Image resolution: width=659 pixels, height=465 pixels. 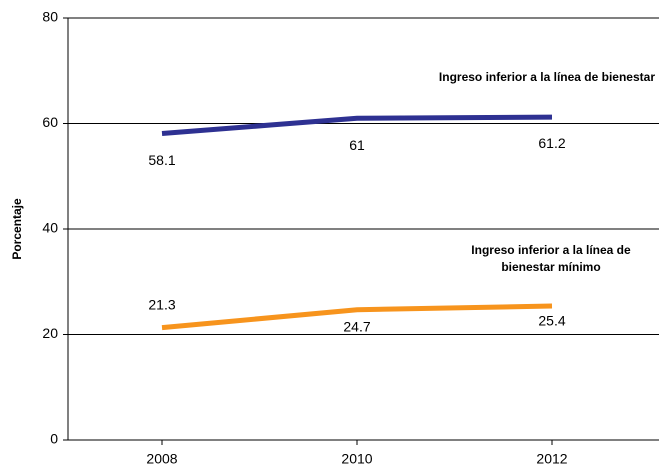 I want to click on data-label: 58.1, so click(x=161, y=160).